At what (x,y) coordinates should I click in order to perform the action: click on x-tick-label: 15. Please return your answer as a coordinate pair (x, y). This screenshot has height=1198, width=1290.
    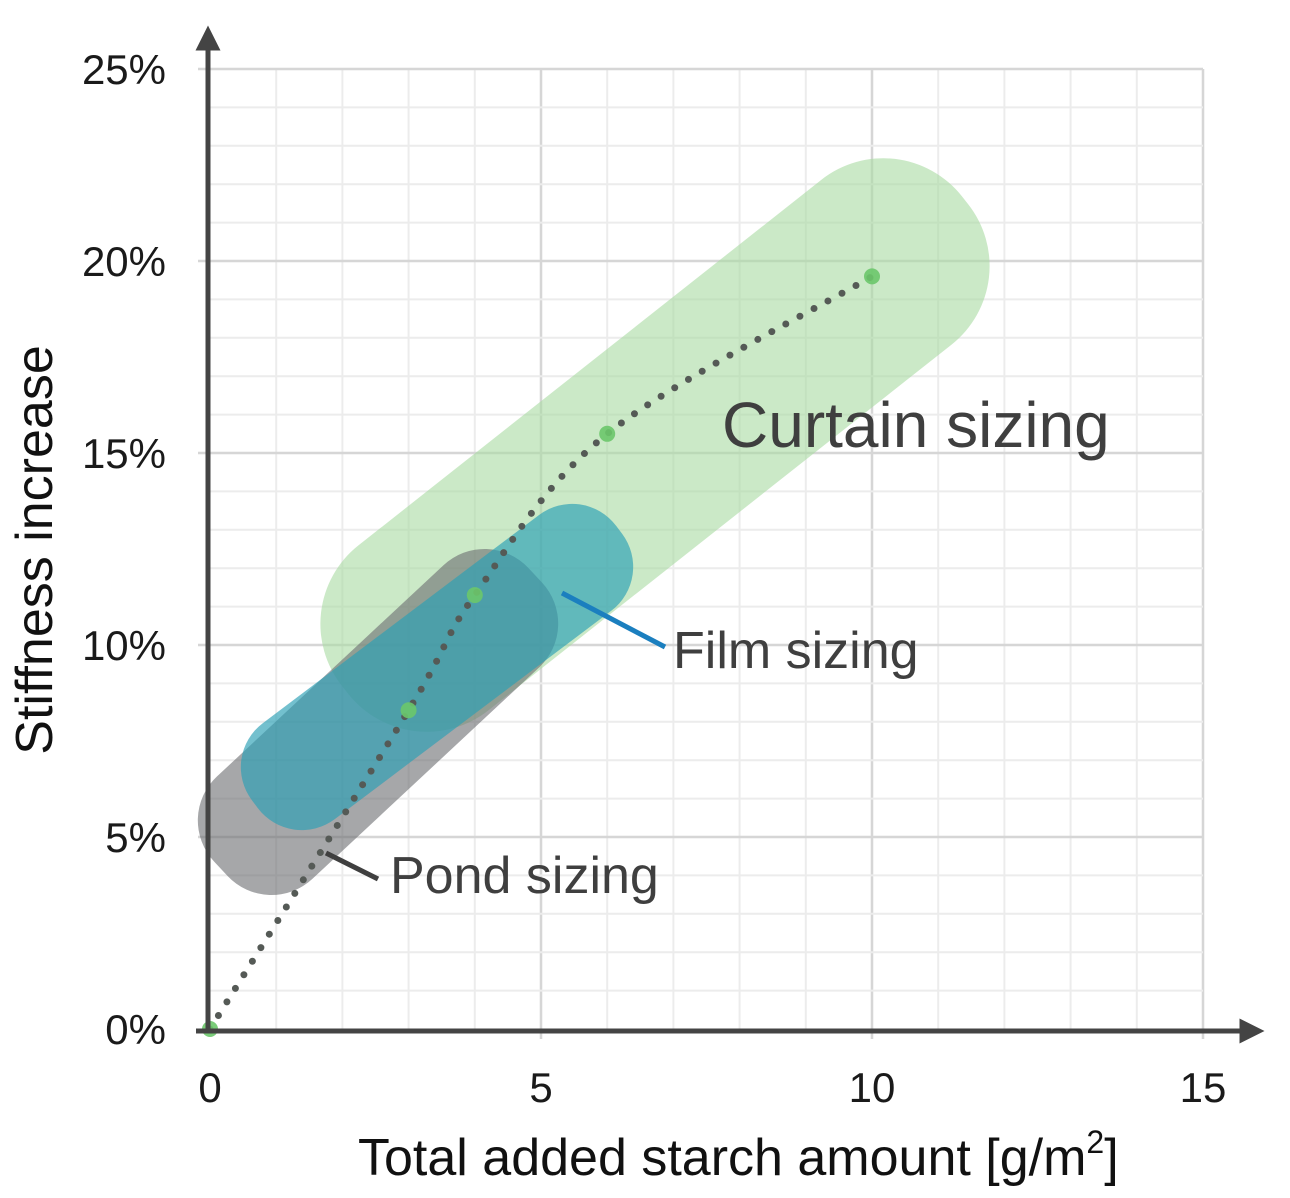
    Looking at the image, I should click on (1203, 1087).